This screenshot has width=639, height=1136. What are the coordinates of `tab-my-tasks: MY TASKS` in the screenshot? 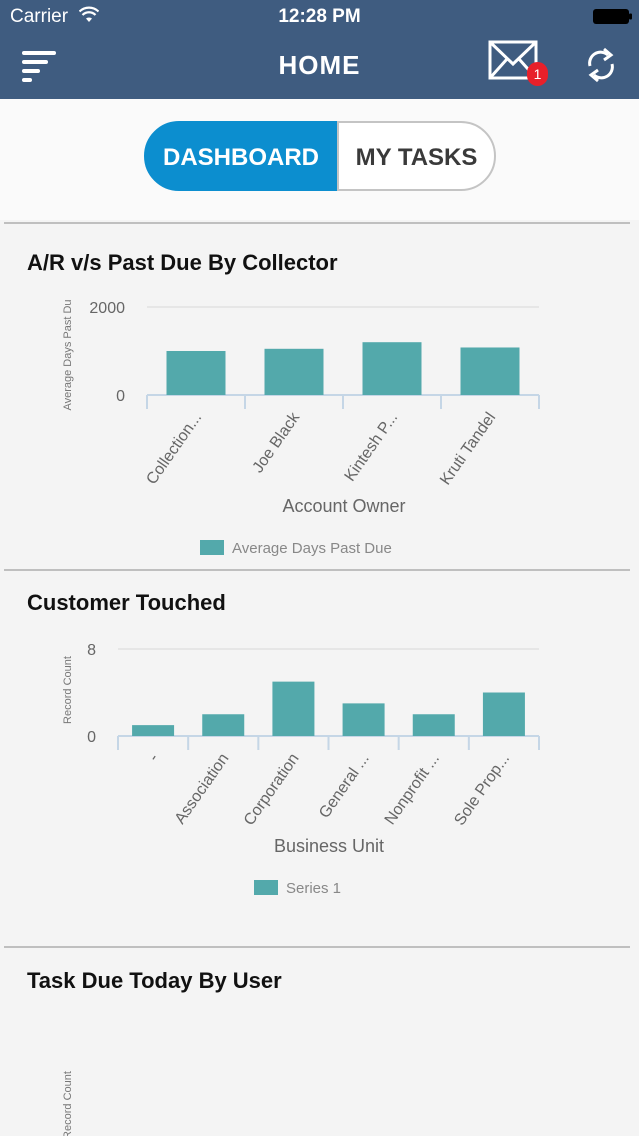 It's located at (416, 156).